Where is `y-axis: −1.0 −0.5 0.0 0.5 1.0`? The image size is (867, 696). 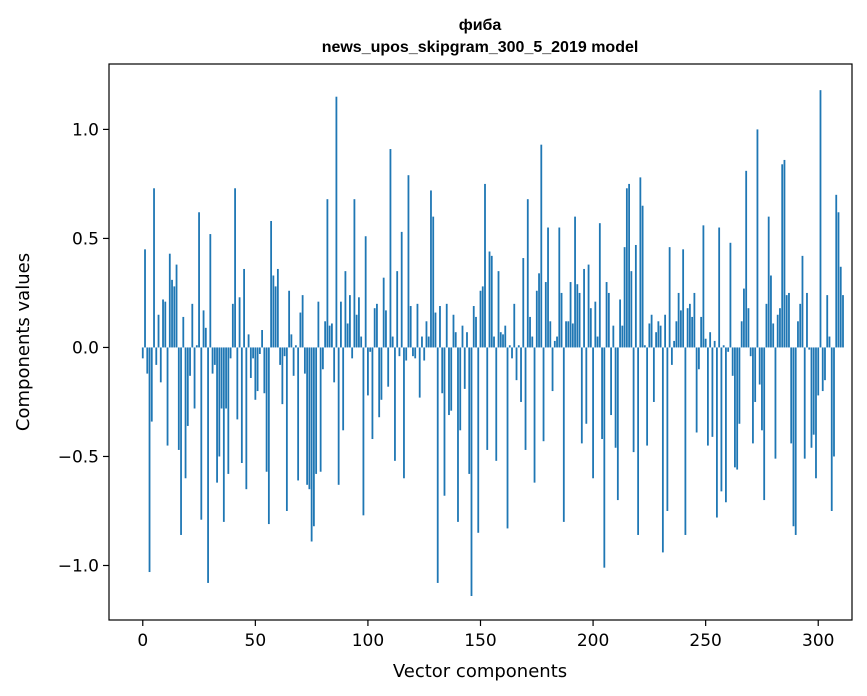 y-axis: −1.0 −0.5 0.0 0.5 1.0 is located at coordinates (83, 348).